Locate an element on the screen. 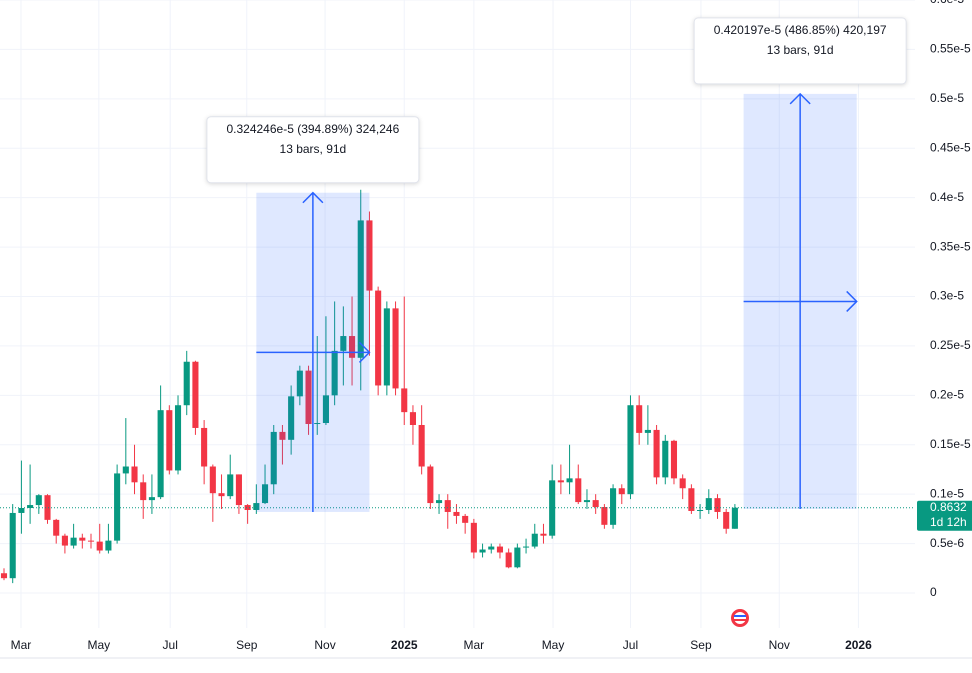 The image size is (972, 673). last-price-label: 0.8632 is located at coordinates (948, 507).